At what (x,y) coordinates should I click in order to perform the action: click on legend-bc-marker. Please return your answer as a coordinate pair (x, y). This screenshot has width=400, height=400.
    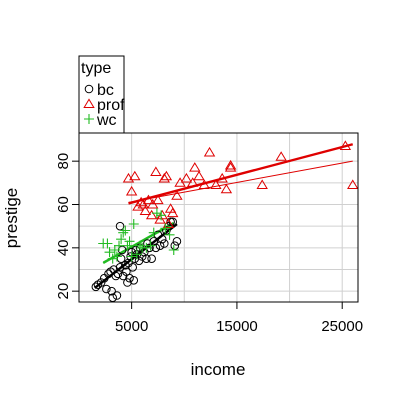
    Looking at the image, I should click on (89, 89).